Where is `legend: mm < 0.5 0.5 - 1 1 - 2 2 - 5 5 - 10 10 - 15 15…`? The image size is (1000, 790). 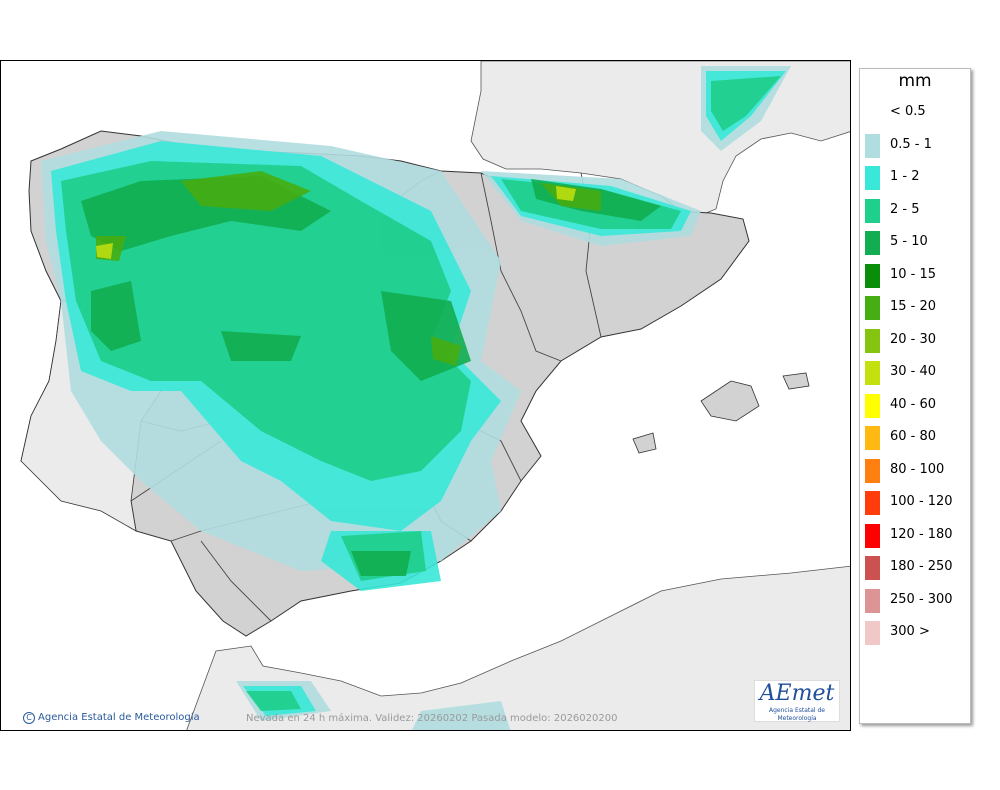
legend: mm < 0.5 0.5 - 1 1 - 2 2 - 5 5 - 10 10 - 15 15… is located at coordinates (915, 396).